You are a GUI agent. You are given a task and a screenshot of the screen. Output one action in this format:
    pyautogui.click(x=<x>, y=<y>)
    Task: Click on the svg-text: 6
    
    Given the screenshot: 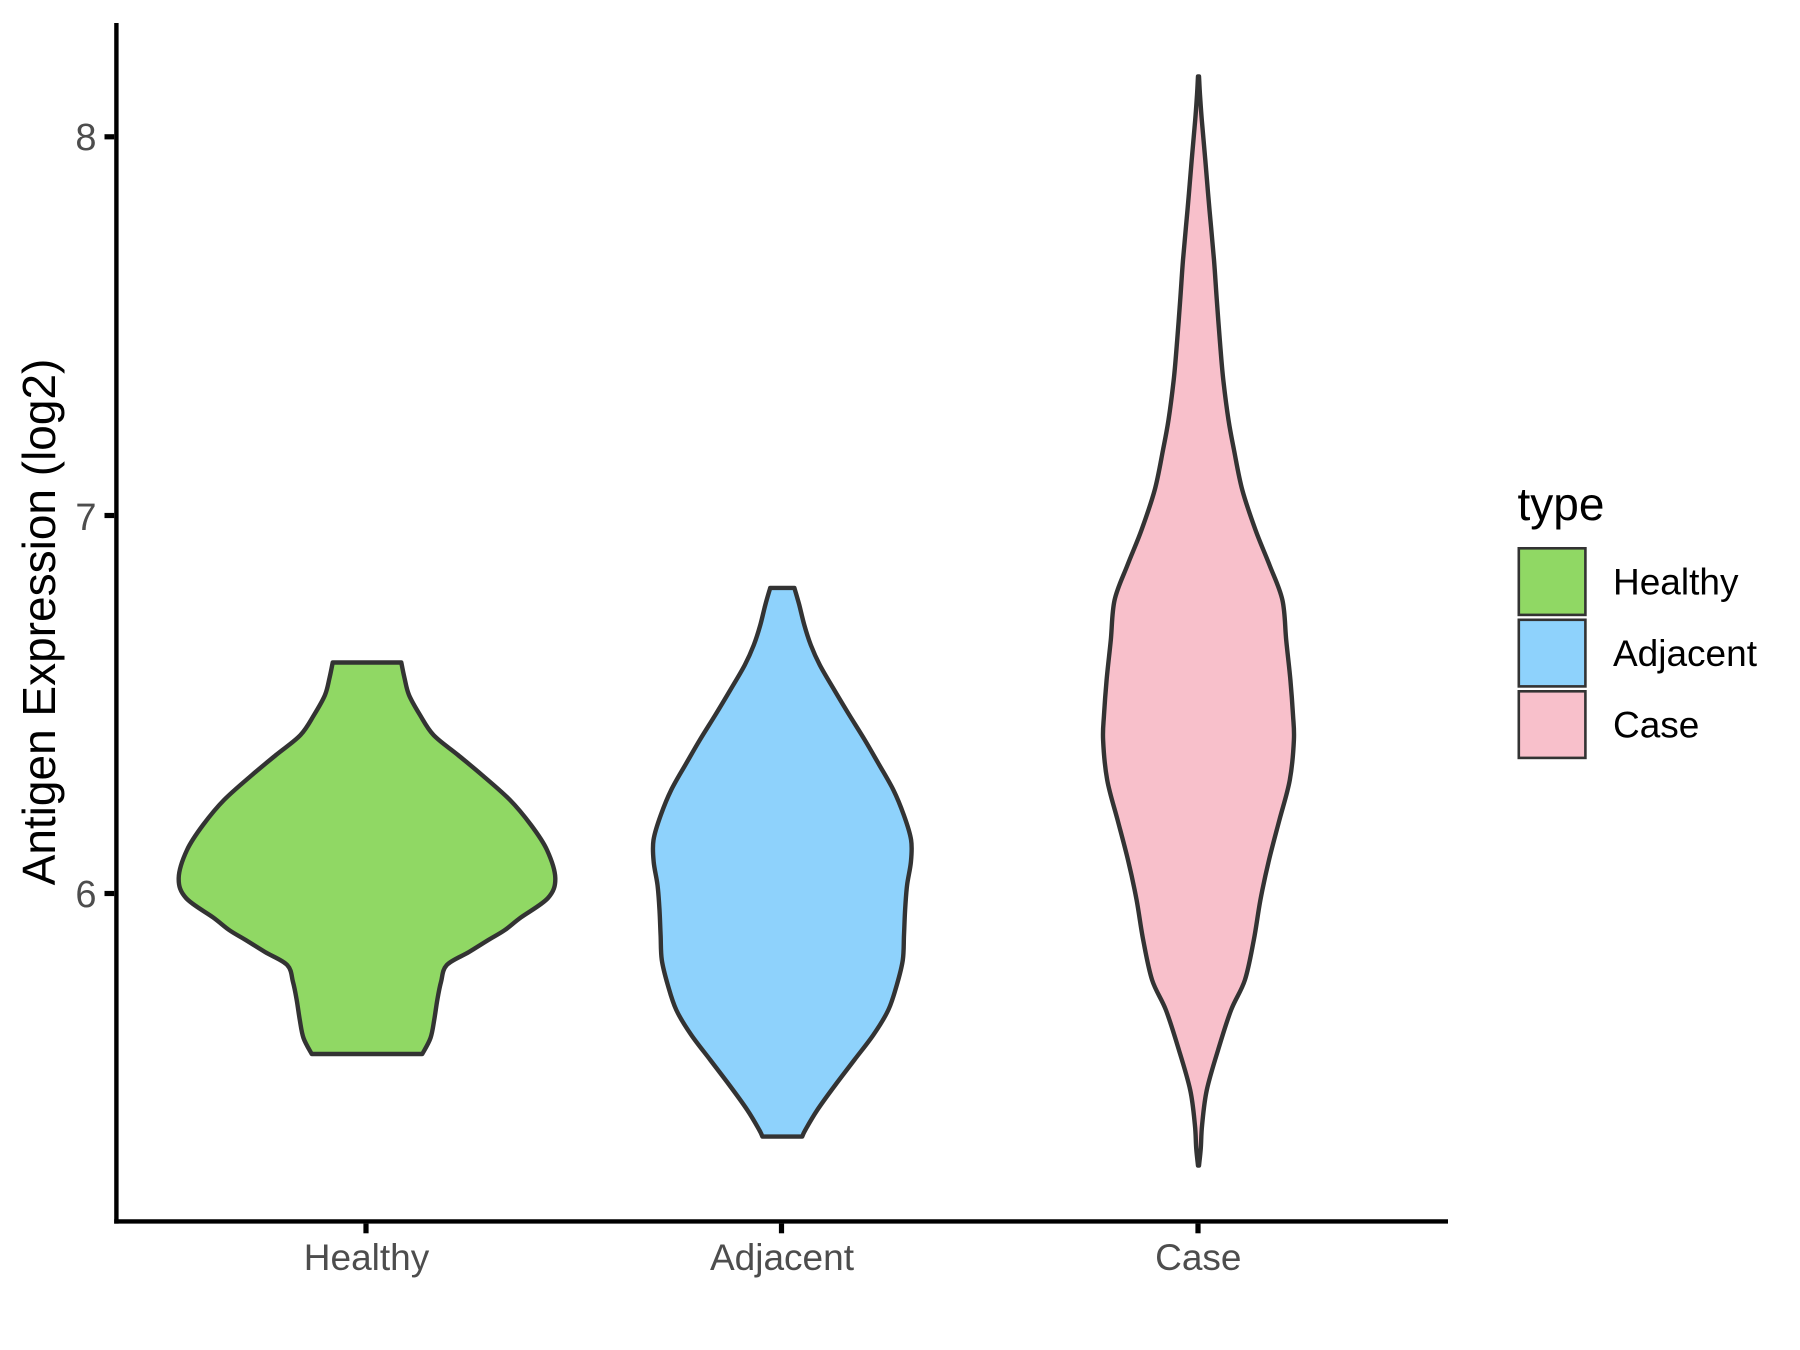 What is the action you would take?
    pyautogui.click(x=85, y=895)
    